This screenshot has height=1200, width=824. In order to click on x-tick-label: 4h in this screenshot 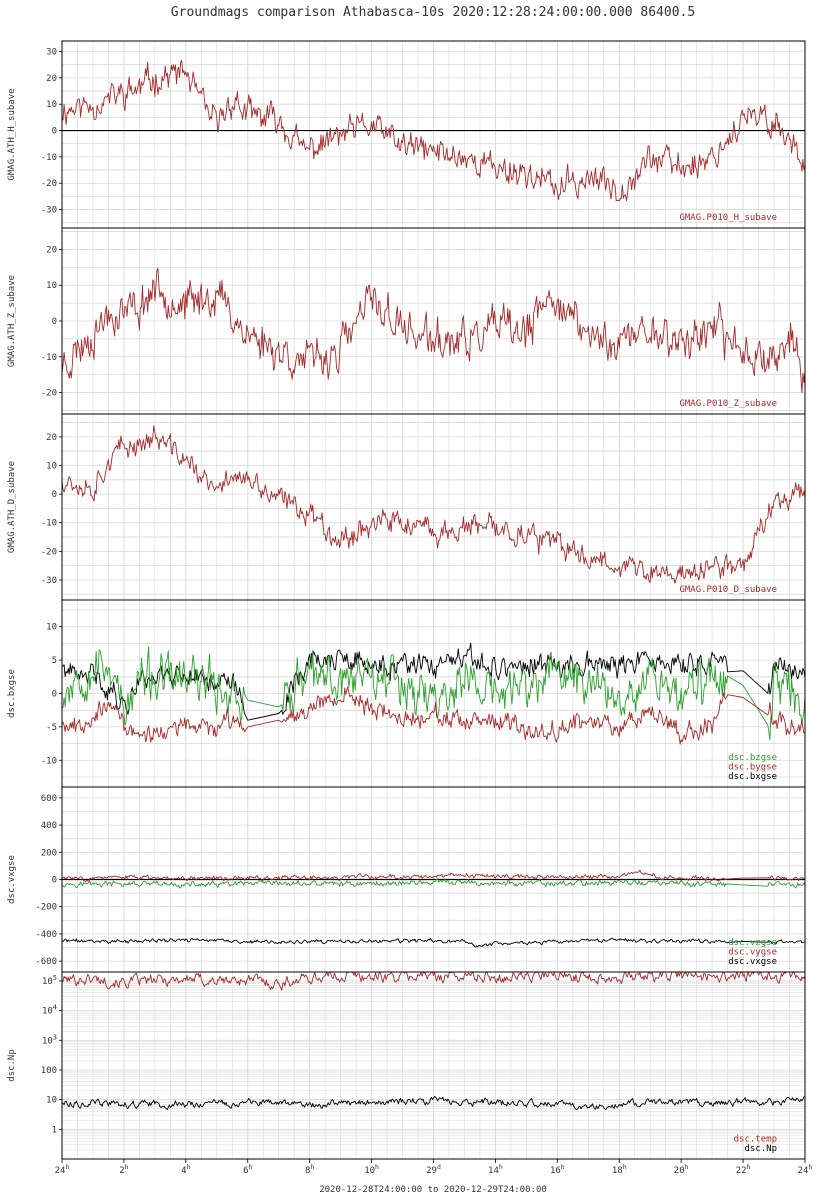, I will do `click(185, 1169)`.